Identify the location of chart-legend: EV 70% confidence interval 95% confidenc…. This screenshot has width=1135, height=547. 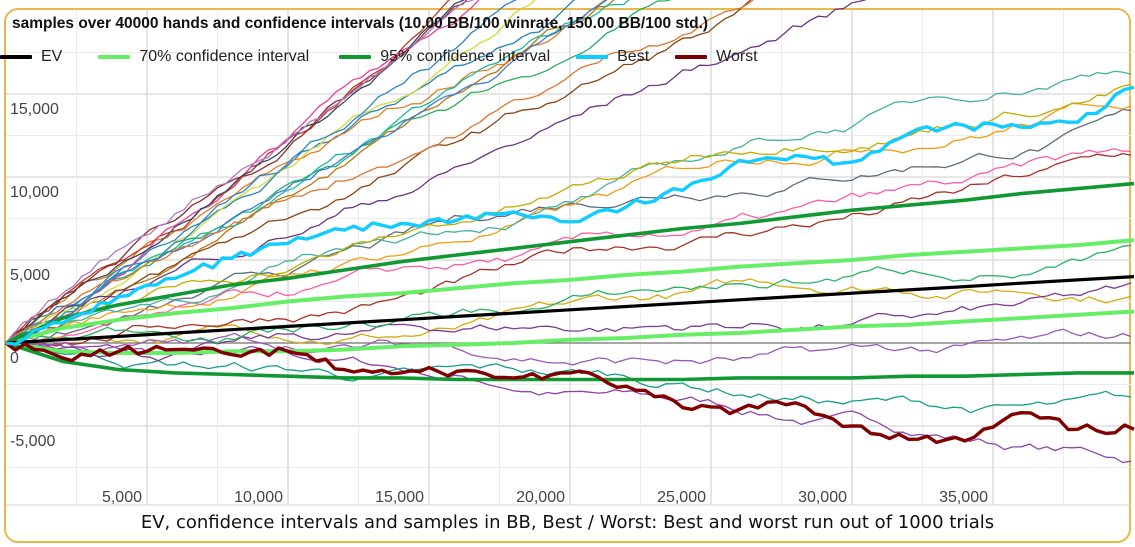
(392, 57).